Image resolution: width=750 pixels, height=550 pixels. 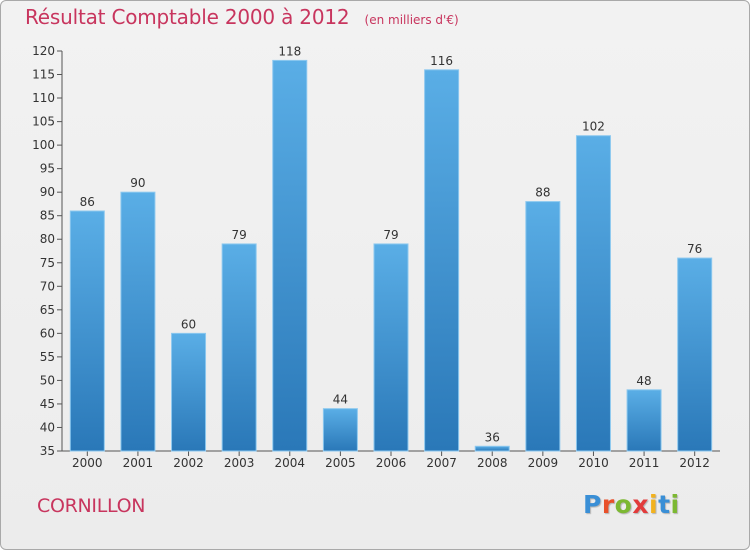 I want to click on x-tick-label: 2002, so click(x=188, y=463).